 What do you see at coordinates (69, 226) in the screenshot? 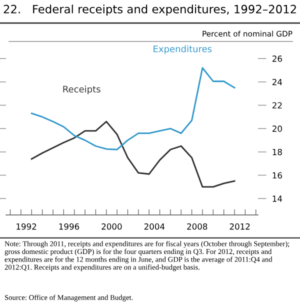
I see `x-tick-label: 1996` at bounding box center [69, 226].